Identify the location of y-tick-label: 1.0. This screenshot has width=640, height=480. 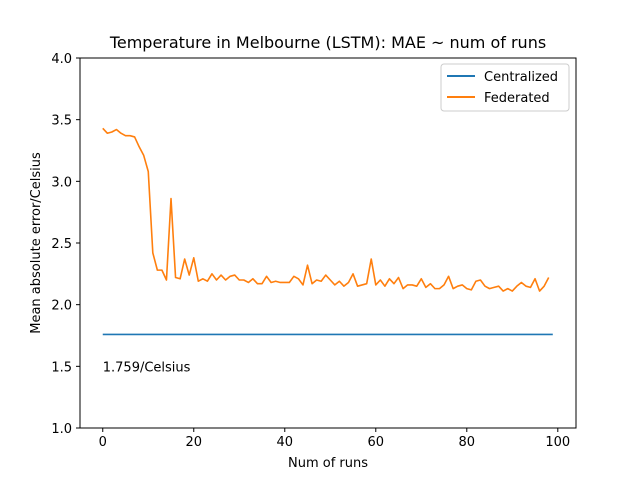
(61, 429).